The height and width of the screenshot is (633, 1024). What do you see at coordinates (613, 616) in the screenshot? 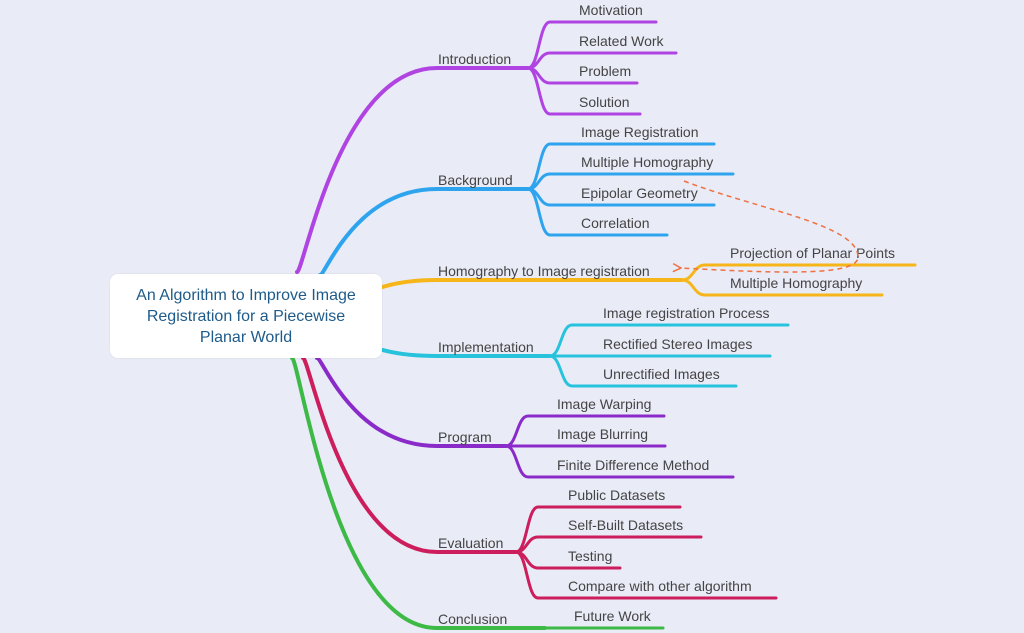
I see `subtopic-future-work: Future Work` at bounding box center [613, 616].